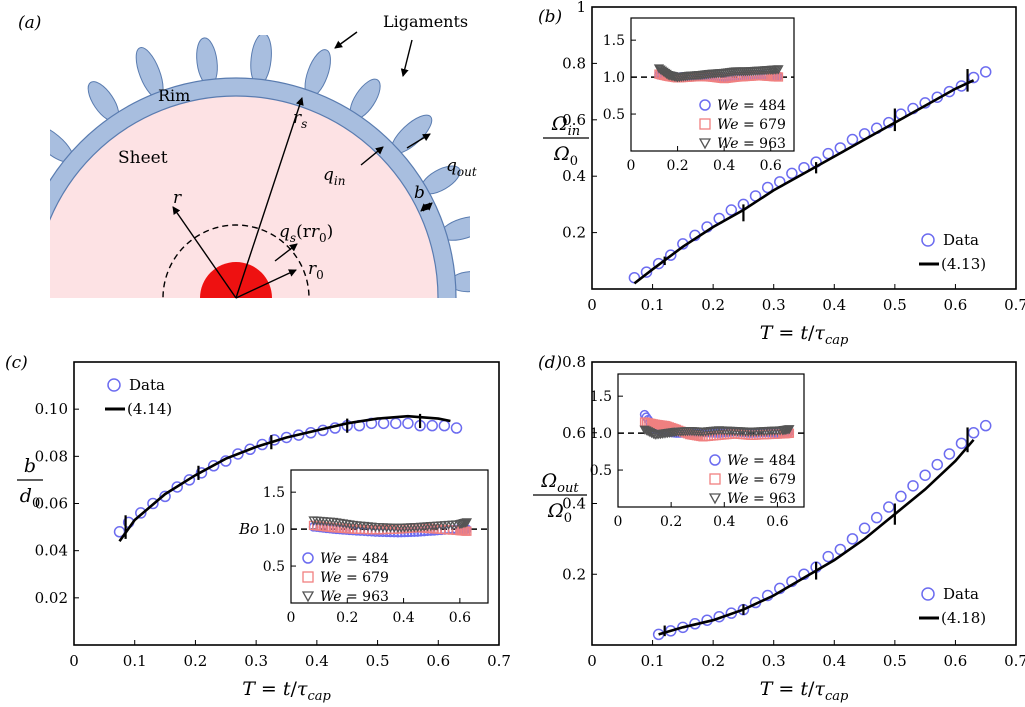  Describe the element at coordinates (30, 498) in the screenshot. I see `y-axis-label-denominator: d0` at that location.